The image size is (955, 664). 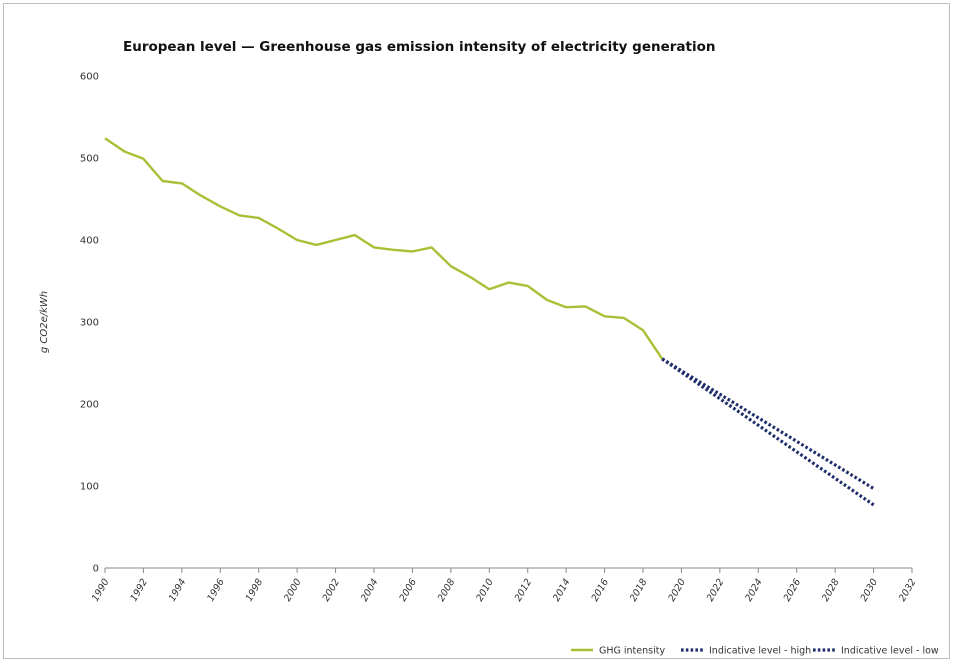 I want to click on y-axis: 0 100 200 300 400 500 600, so click(x=89, y=323).